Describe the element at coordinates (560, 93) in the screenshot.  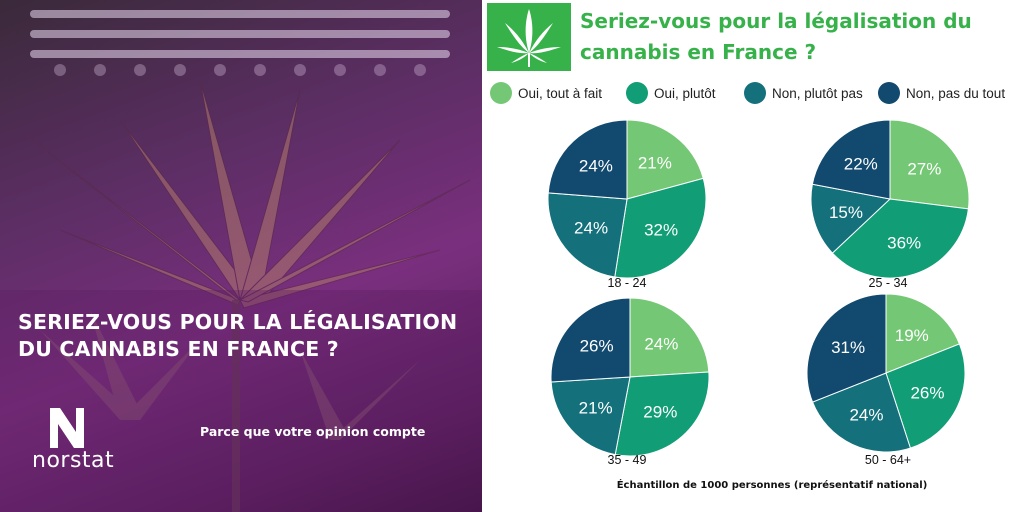
I see `legend-label: Oui, tout à fait` at that location.